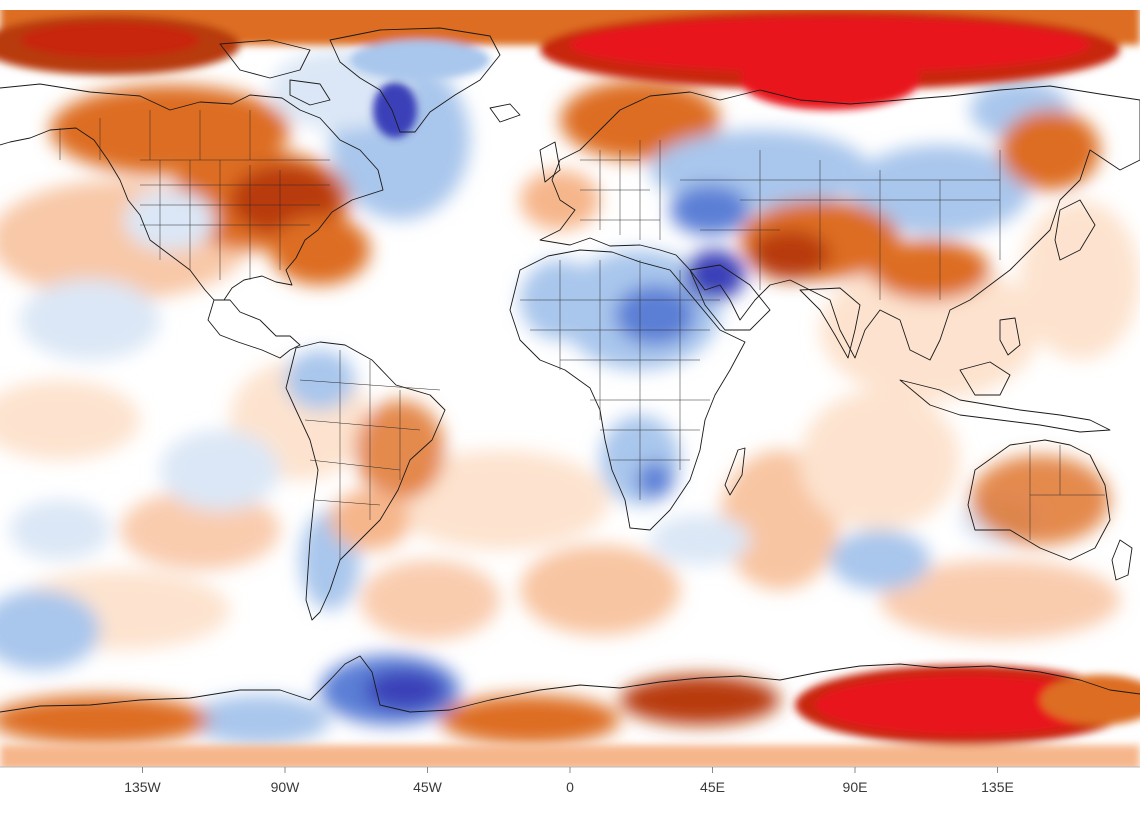  I want to click on border-lines-asia, so click(840, 225).